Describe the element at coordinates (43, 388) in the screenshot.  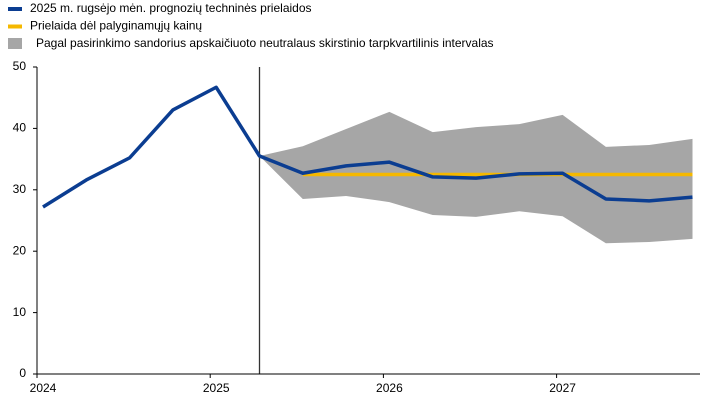
I see `x-tick-label: 2024` at that location.